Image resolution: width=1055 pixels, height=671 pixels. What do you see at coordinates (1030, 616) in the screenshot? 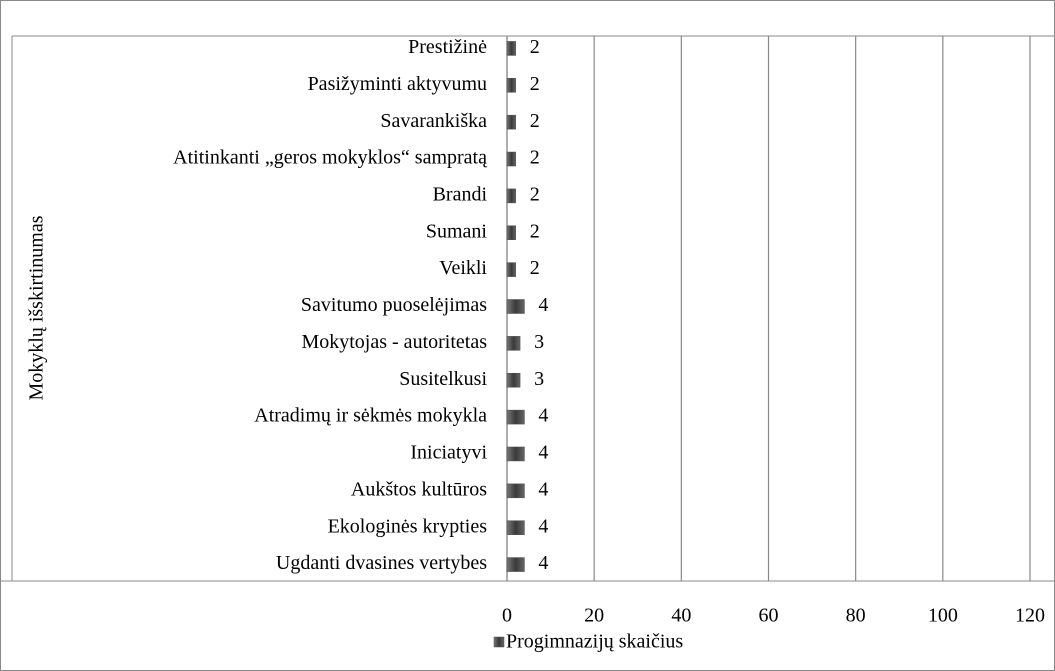
I see `x-tick-label: 120` at bounding box center [1030, 616].